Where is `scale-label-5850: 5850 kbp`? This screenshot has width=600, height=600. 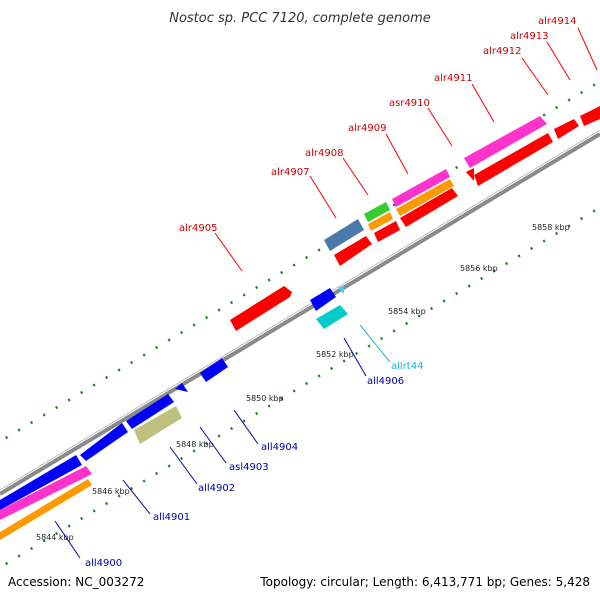
scale-label-5850: 5850 kbp is located at coordinates (265, 398).